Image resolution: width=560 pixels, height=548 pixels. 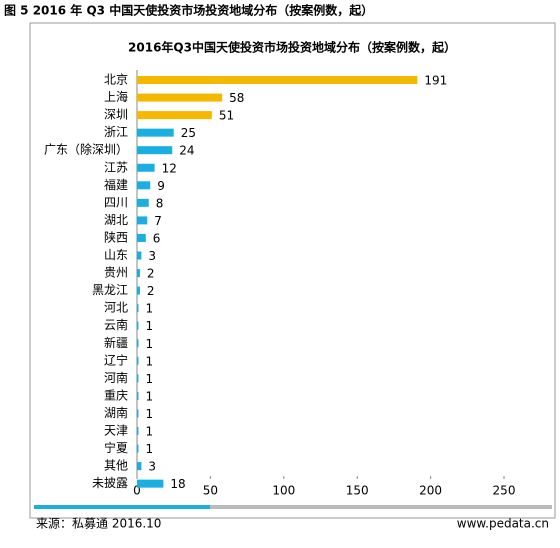 I want to click on y-tick-label: 辽宁, so click(x=116, y=359).